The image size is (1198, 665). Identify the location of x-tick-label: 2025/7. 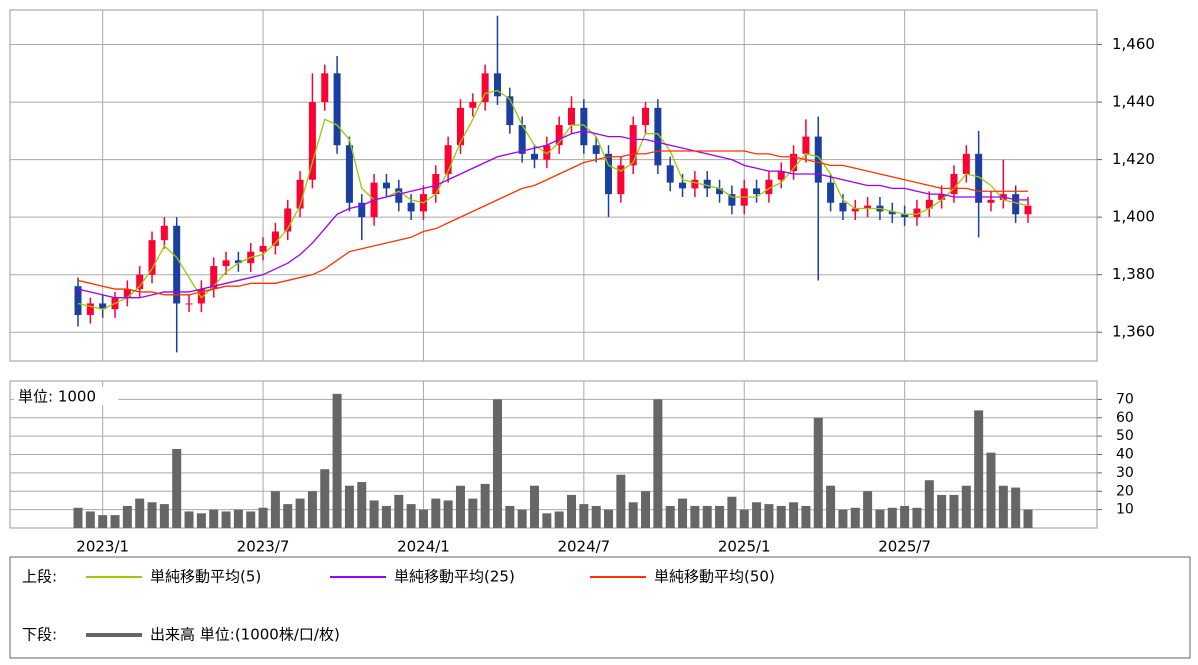
(904, 547).